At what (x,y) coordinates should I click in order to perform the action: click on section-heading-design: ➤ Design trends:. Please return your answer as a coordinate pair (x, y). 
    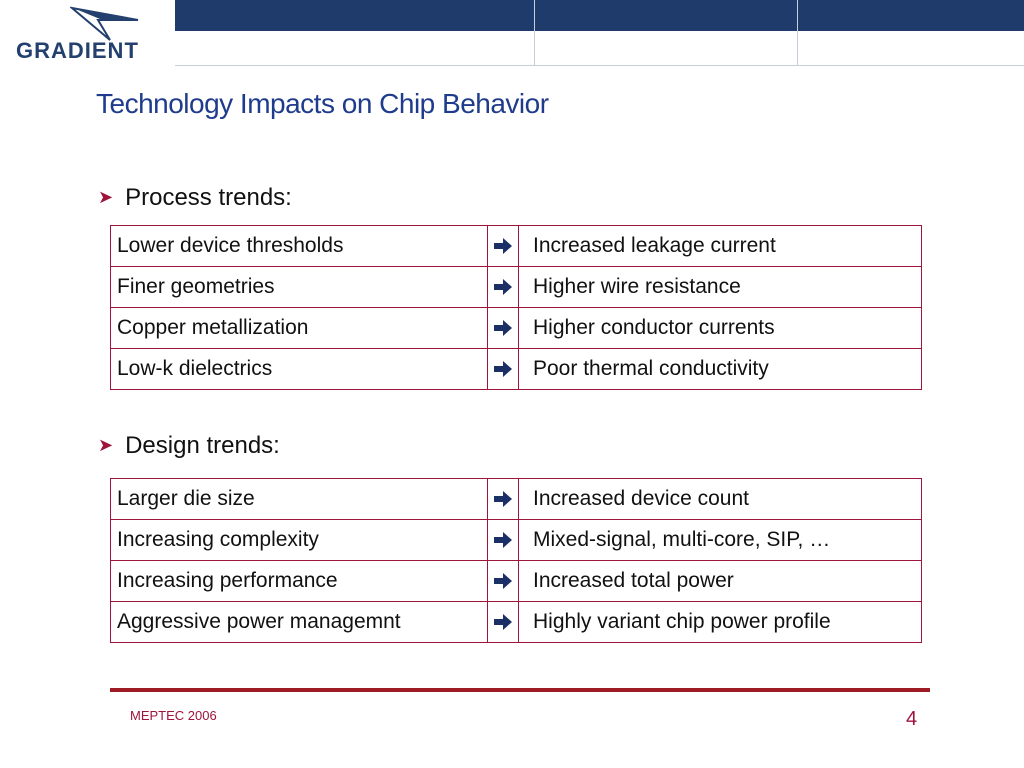
    Looking at the image, I should click on (189, 446).